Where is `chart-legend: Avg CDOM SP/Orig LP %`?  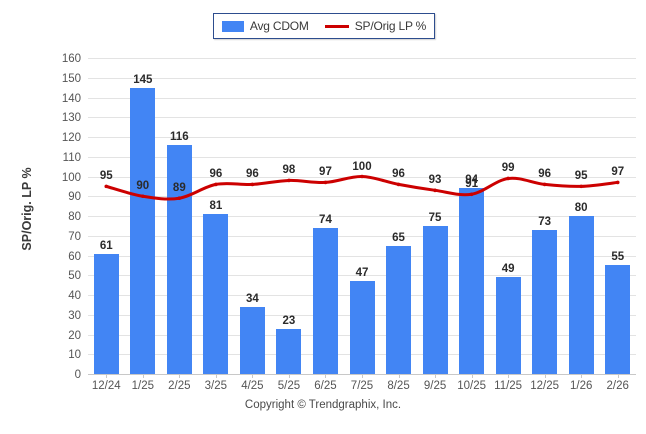 chart-legend: Avg CDOM SP/Orig LP % is located at coordinates (324, 26).